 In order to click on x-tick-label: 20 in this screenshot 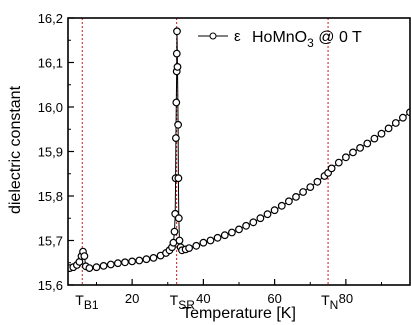, I will do `click(132, 298)`.